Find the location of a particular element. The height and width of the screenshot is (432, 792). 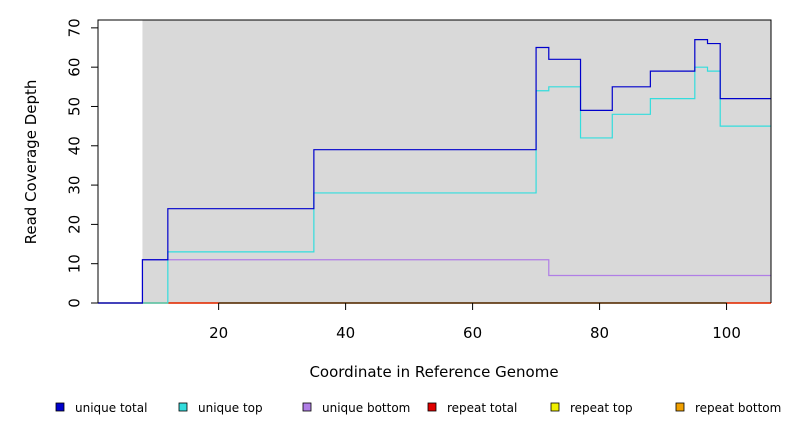

y-axis: 0 10 20 30 40 50 60 70 is located at coordinates (82, 163).